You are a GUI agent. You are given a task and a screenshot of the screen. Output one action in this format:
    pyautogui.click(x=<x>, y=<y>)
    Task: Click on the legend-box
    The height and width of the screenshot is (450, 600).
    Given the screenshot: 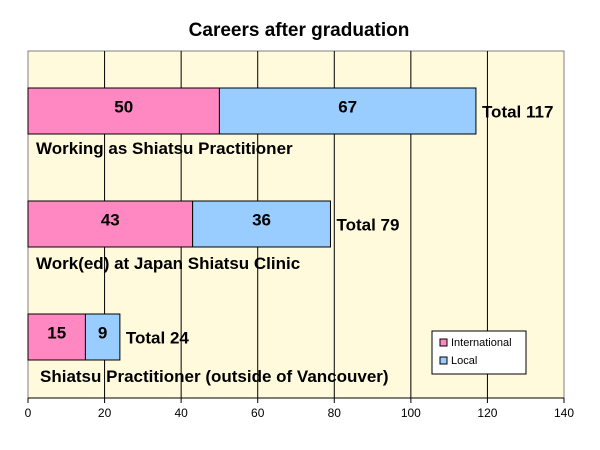 What is the action you would take?
    pyautogui.click(x=479, y=352)
    